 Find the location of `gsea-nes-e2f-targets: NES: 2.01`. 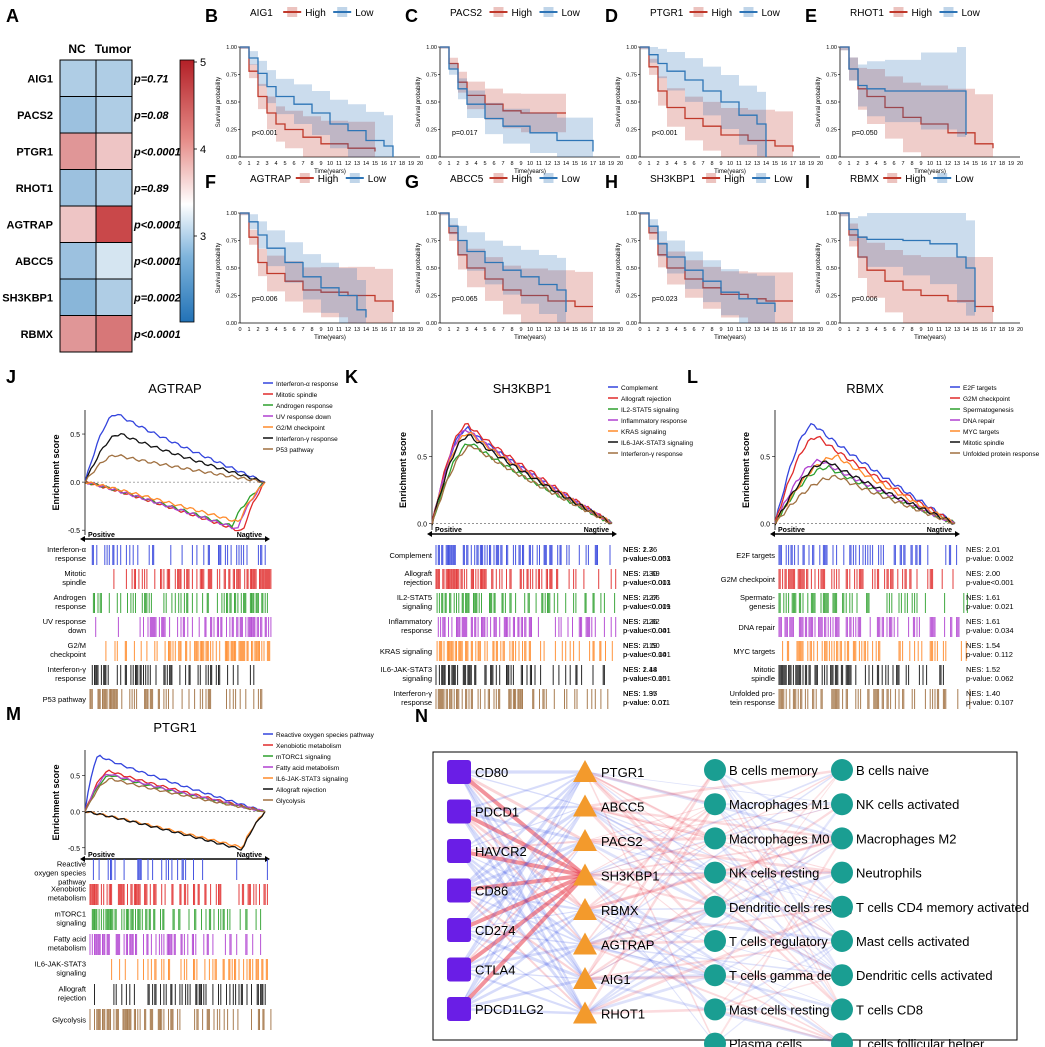

gsea-nes-e2f-targets: NES: 2.01 is located at coordinates (983, 549).